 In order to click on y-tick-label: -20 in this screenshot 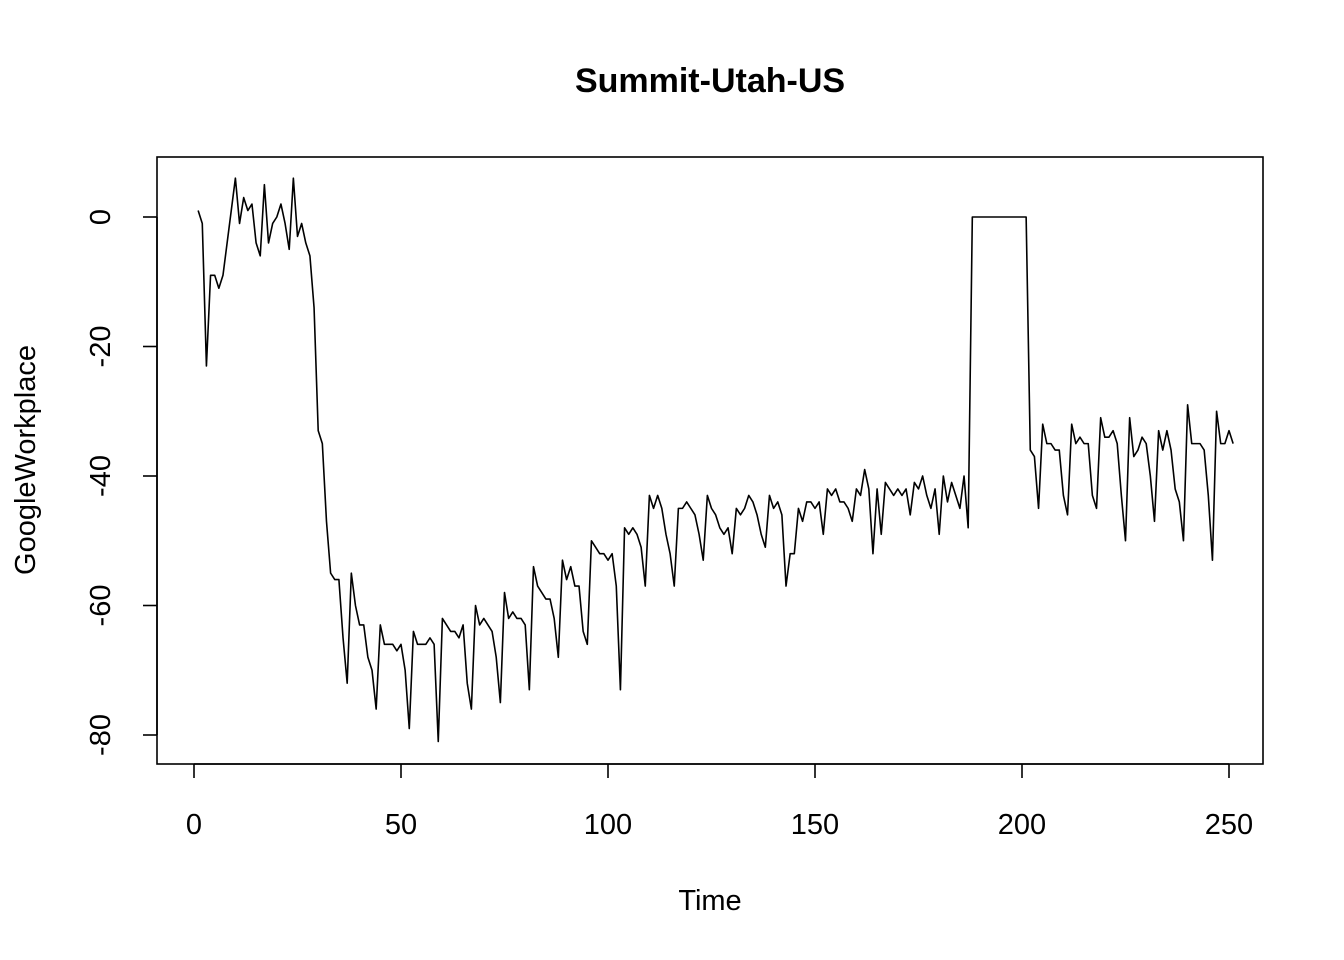, I will do `click(101, 347)`.